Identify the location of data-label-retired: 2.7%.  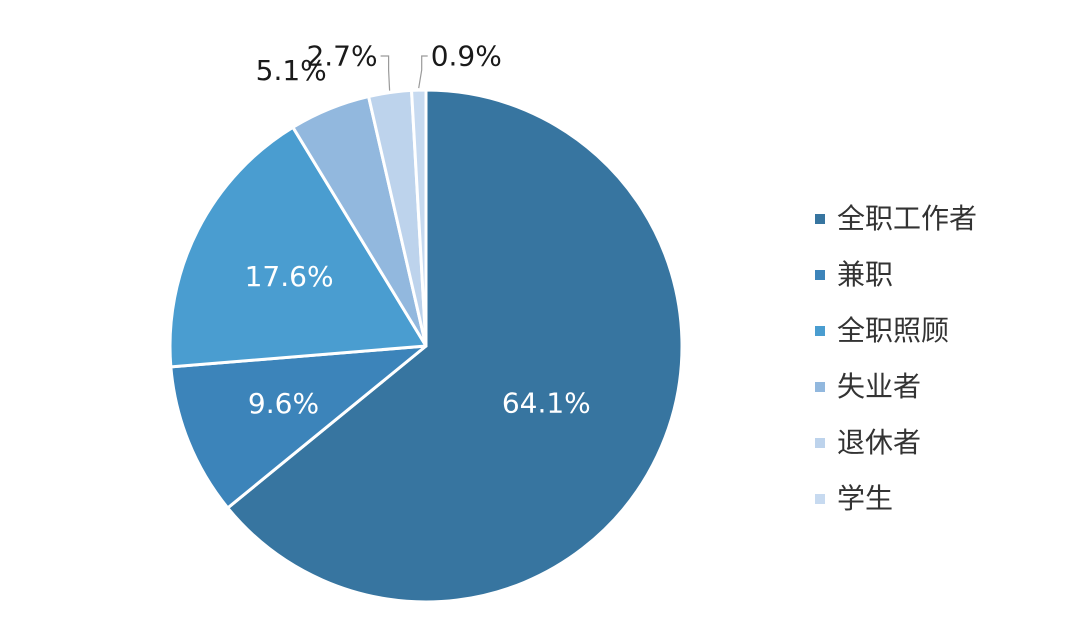
(341, 56).